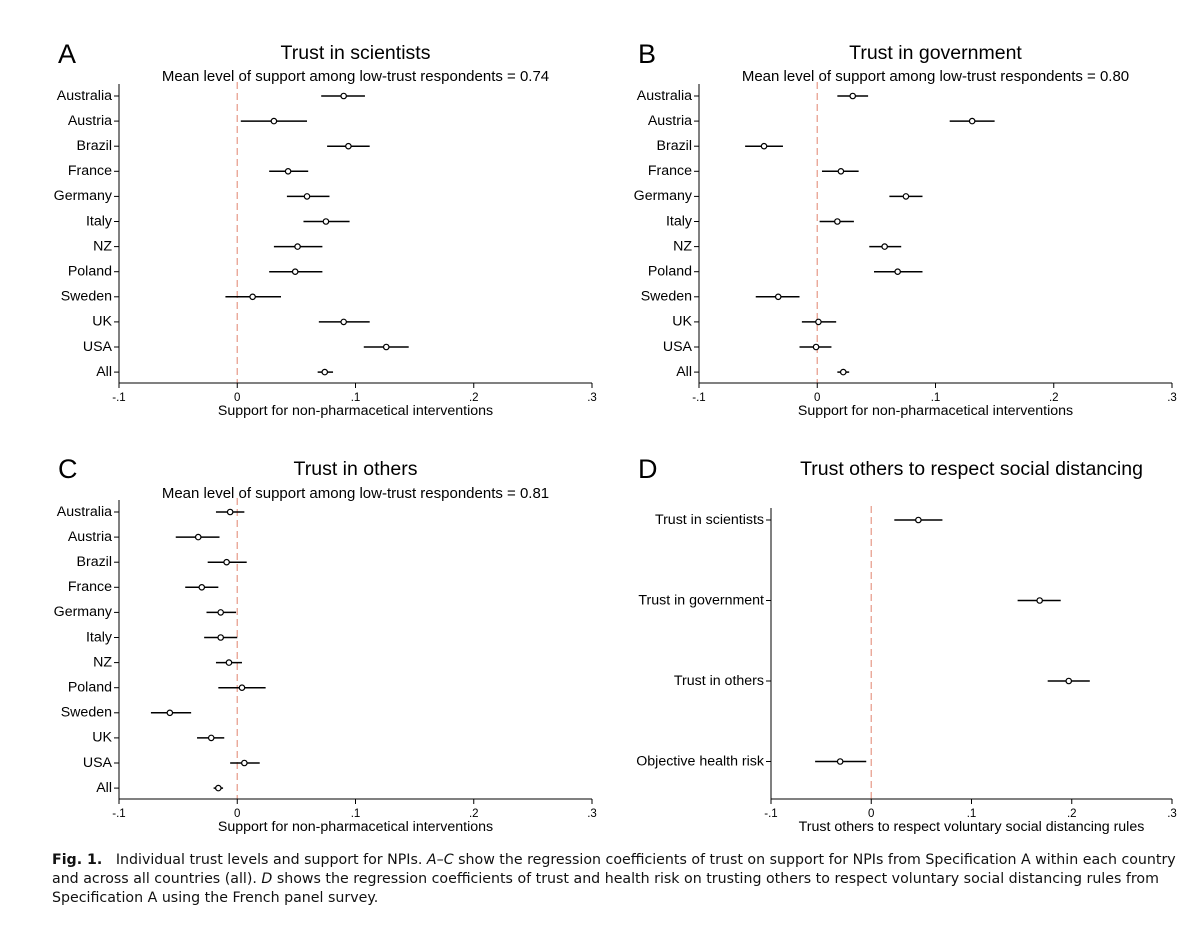 This screenshot has height=931, width=1200. What do you see at coordinates (1054, 398) in the screenshot?
I see `x-tick-label: .2` at bounding box center [1054, 398].